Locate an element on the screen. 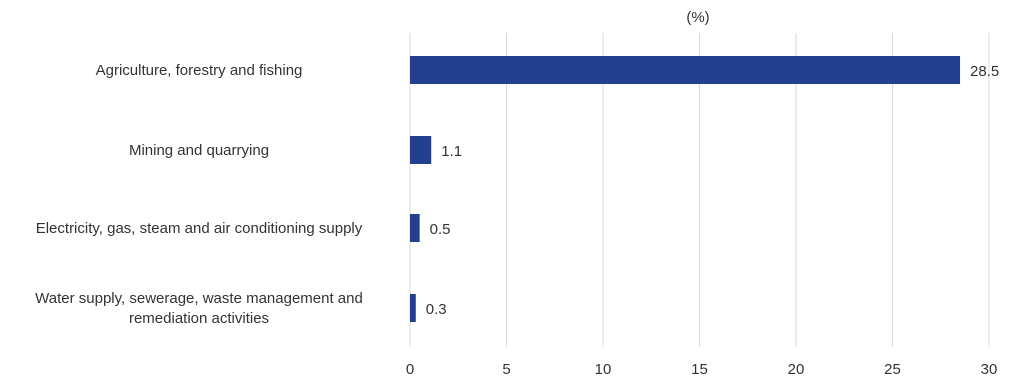  category-label: Agriculture, forestry and fishing is located at coordinates (199, 70).